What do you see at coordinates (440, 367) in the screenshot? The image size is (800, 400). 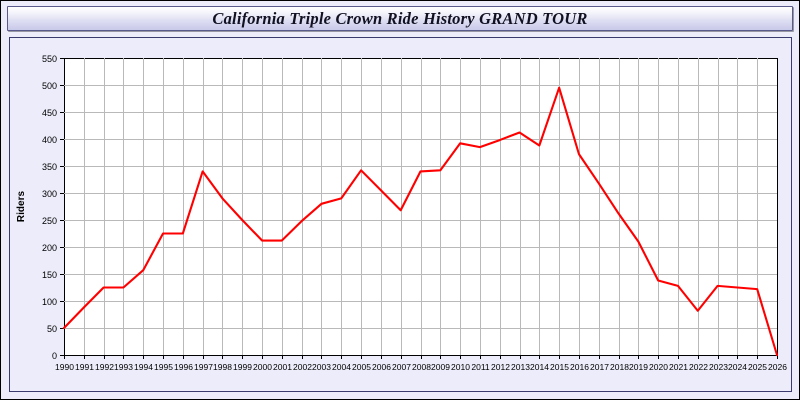 I see `x-tick-label: 2009` at bounding box center [440, 367].